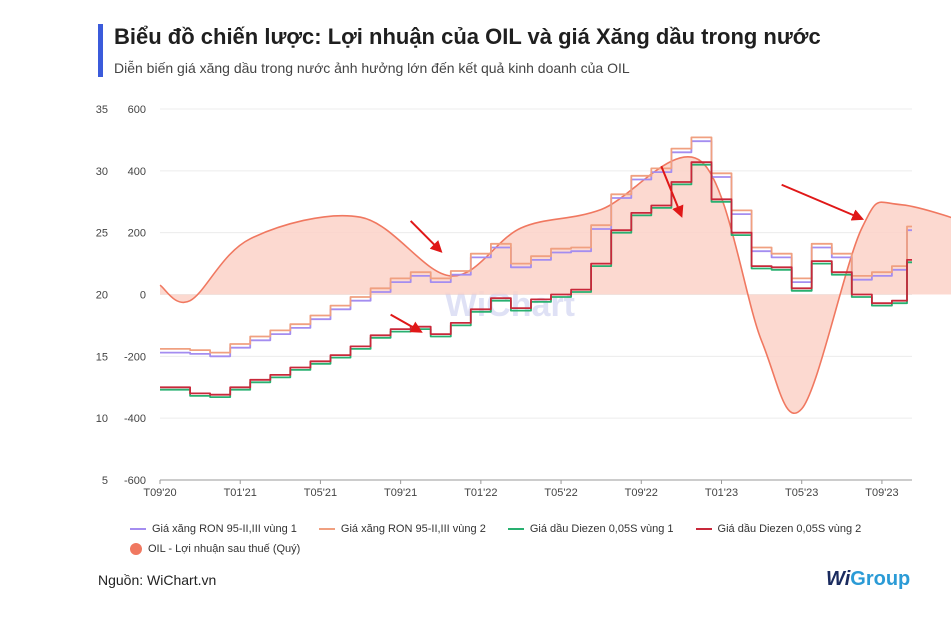 The width and height of the screenshot is (951, 621). I want to click on legend-item-ron95-v2: Giá xăng RON 95-II,III vùng 2, so click(402, 529).